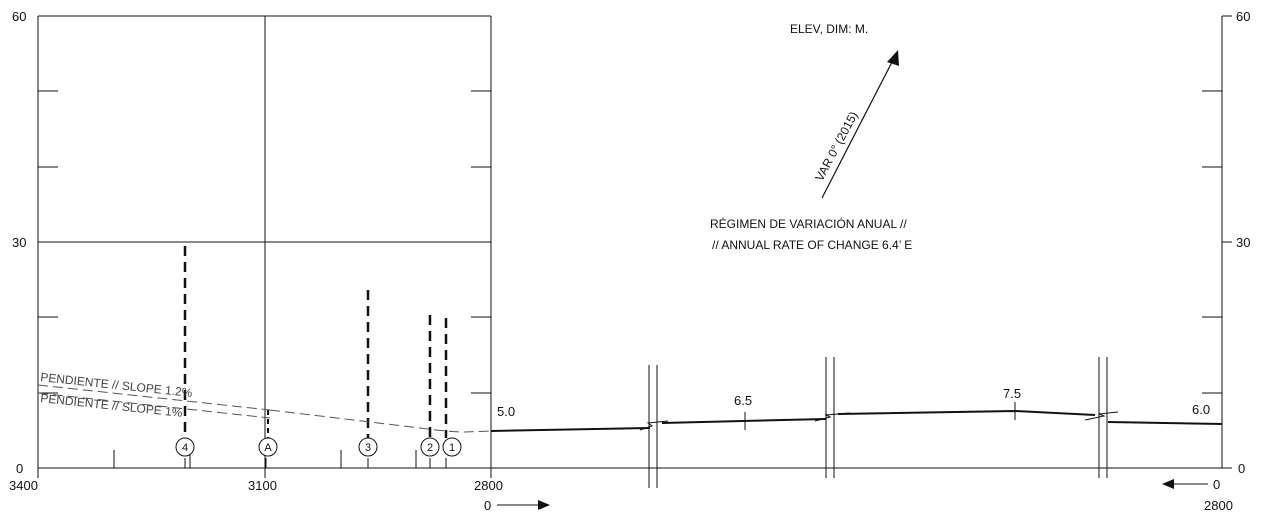  What do you see at coordinates (1201, 409) in the screenshot?
I see `profile-value-6-0: 6.0` at bounding box center [1201, 409].